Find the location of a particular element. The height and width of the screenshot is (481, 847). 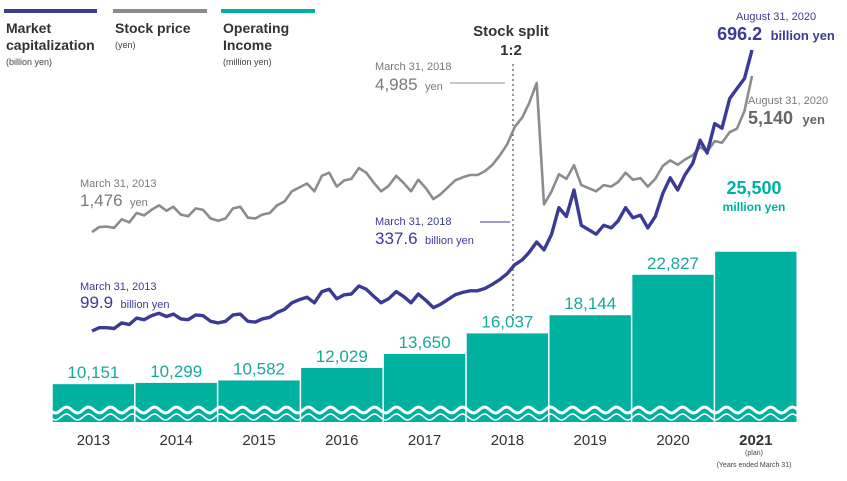

legend-title-operating-income-1: Operating is located at coordinates (256, 28).